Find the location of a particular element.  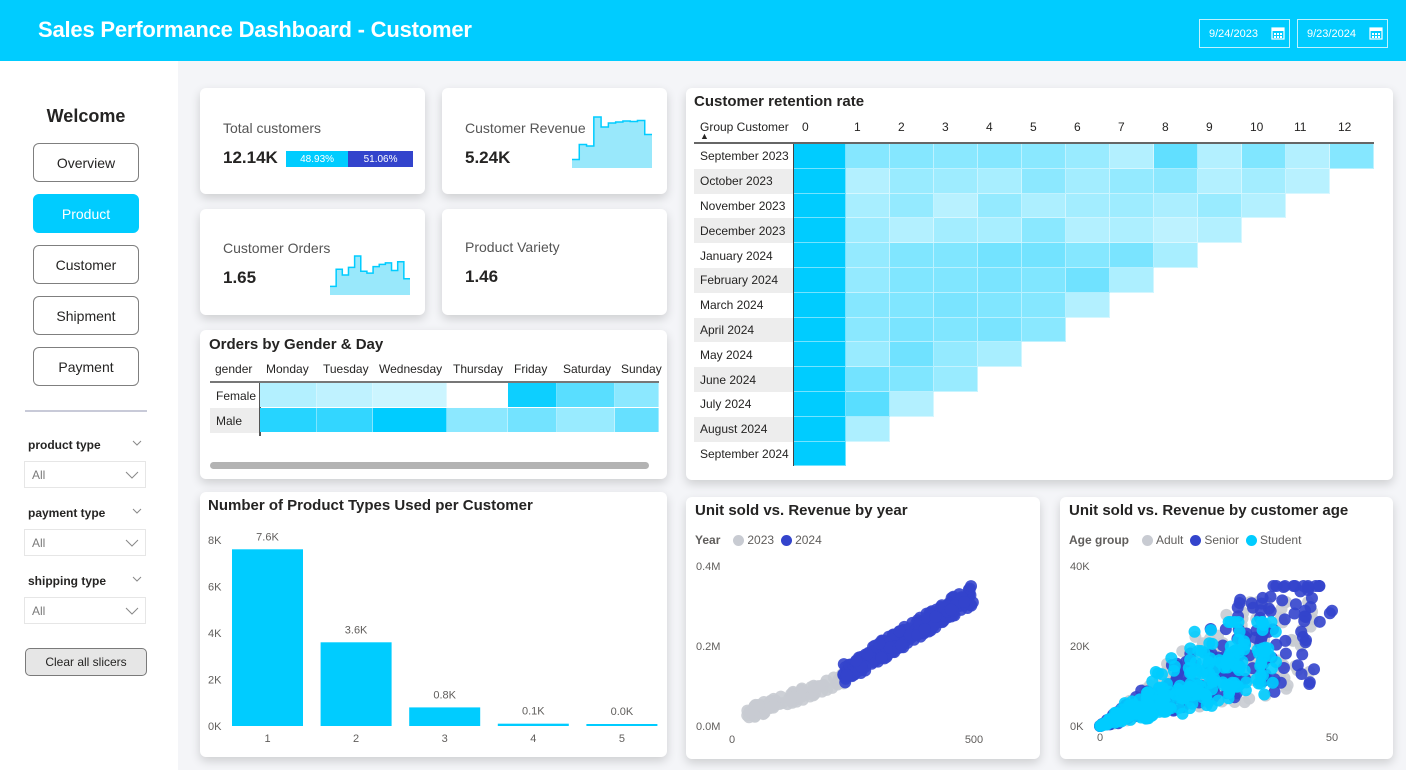

start-date-input: 9/24/2023 is located at coordinates (1244, 33).